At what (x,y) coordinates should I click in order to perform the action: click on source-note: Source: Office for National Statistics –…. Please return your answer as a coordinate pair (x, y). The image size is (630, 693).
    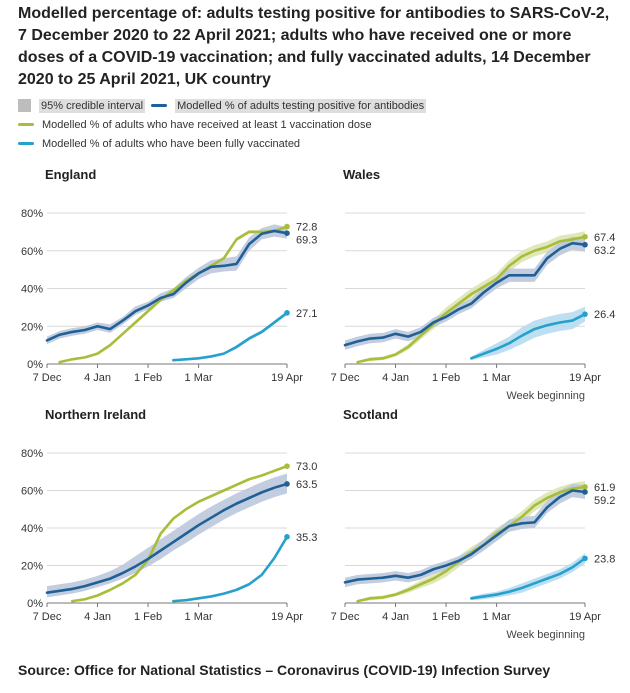
    Looking at the image, I should click on (284, 670).